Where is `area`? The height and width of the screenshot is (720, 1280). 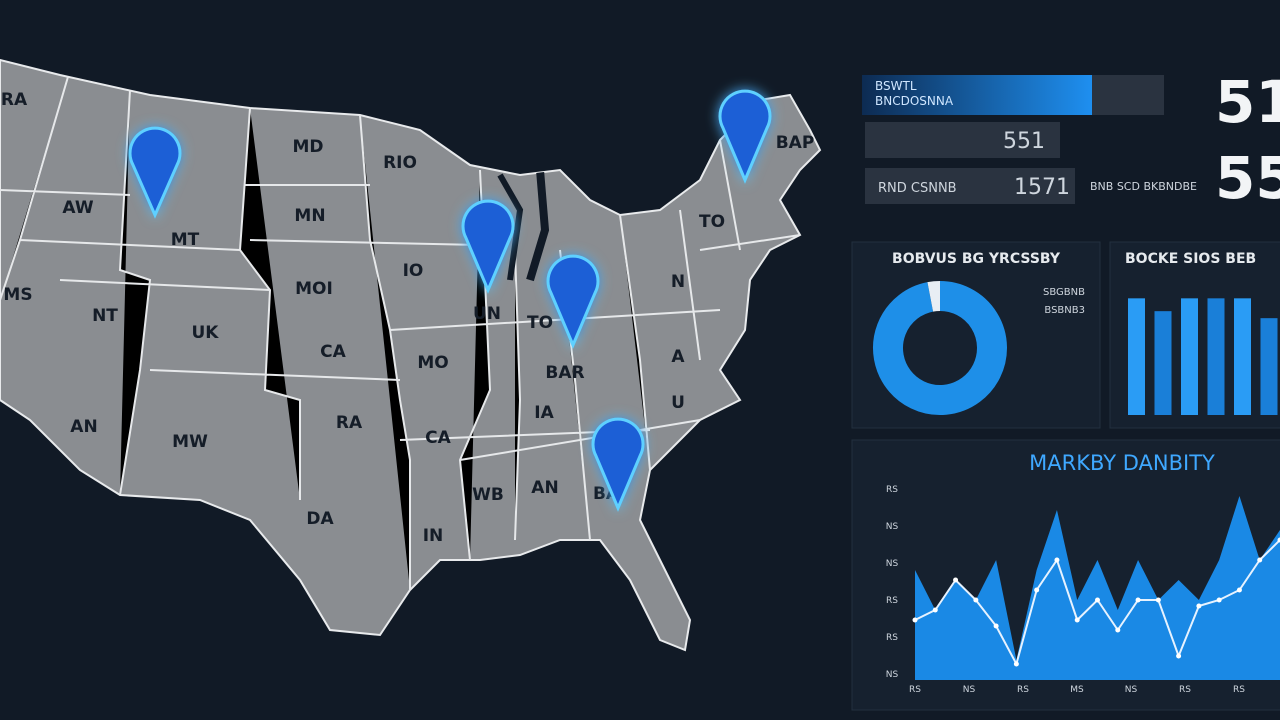 area is located at coordinates (1097, 588).